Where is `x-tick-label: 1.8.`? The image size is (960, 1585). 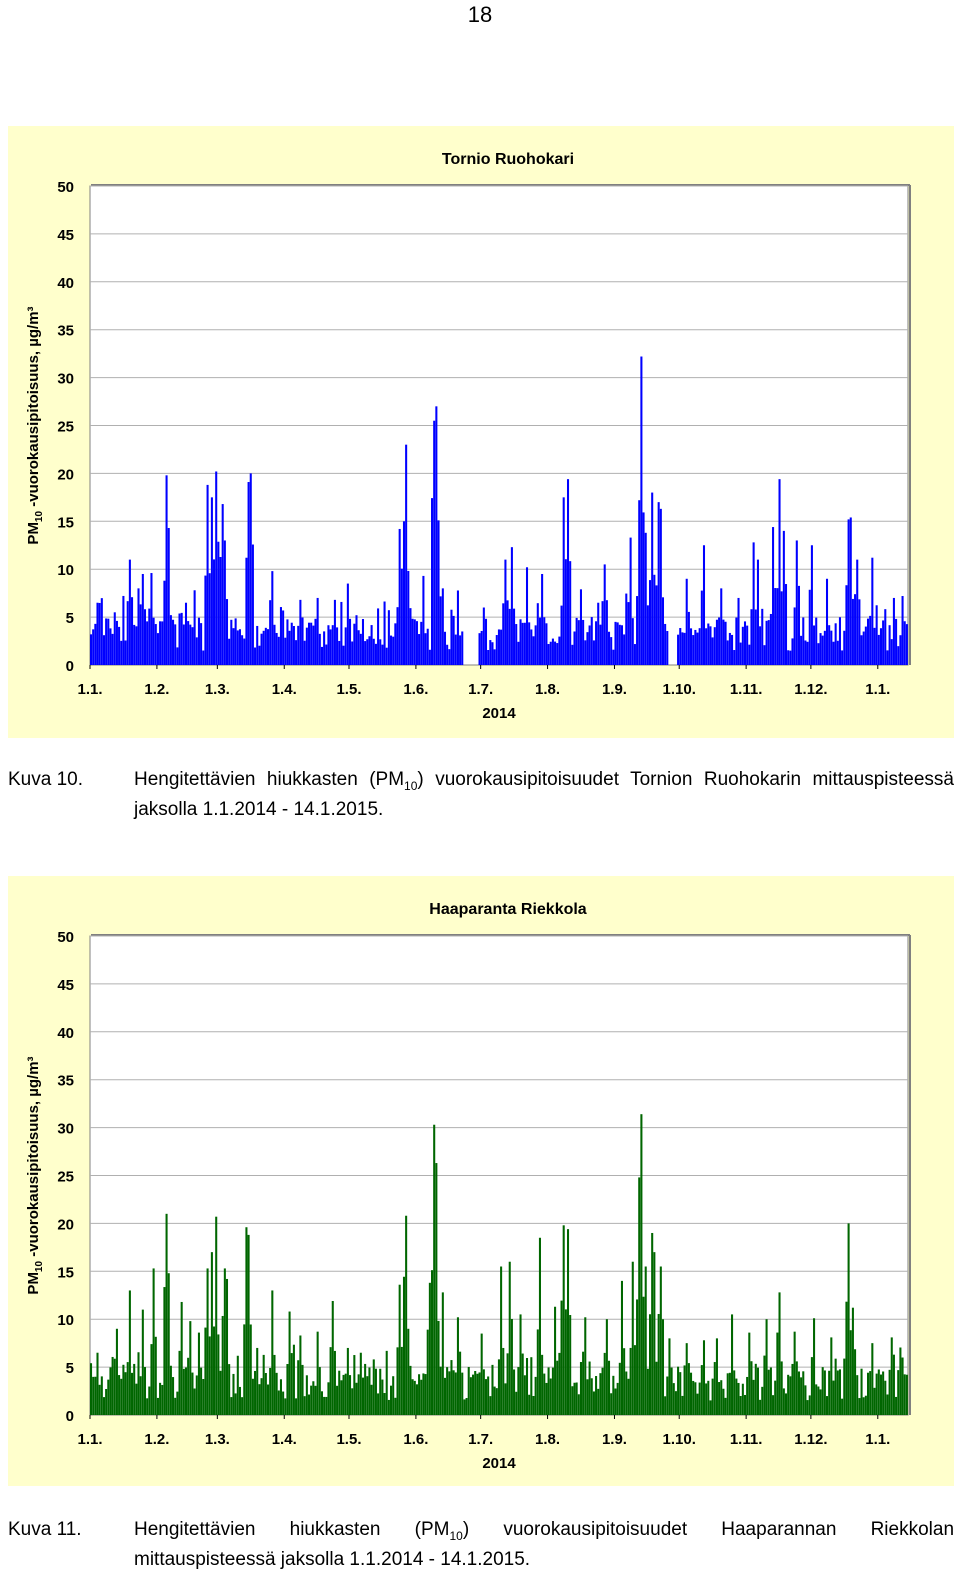 x-tick-label: 1.8. is located at coordinates (547, 1439).